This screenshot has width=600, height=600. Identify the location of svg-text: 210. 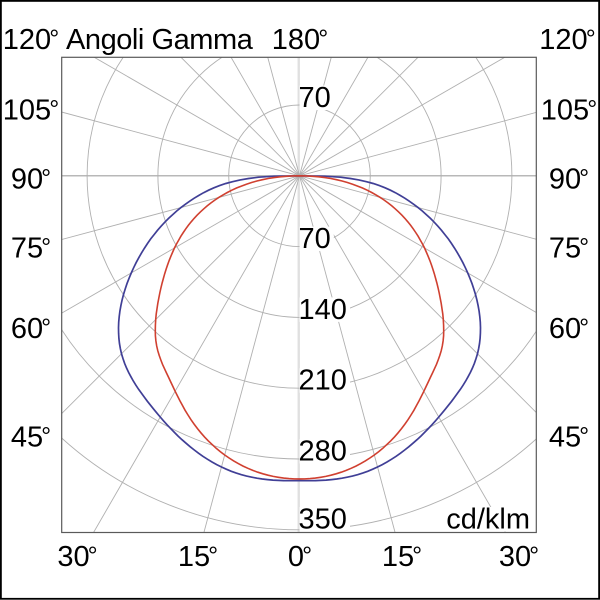
(323, 381).